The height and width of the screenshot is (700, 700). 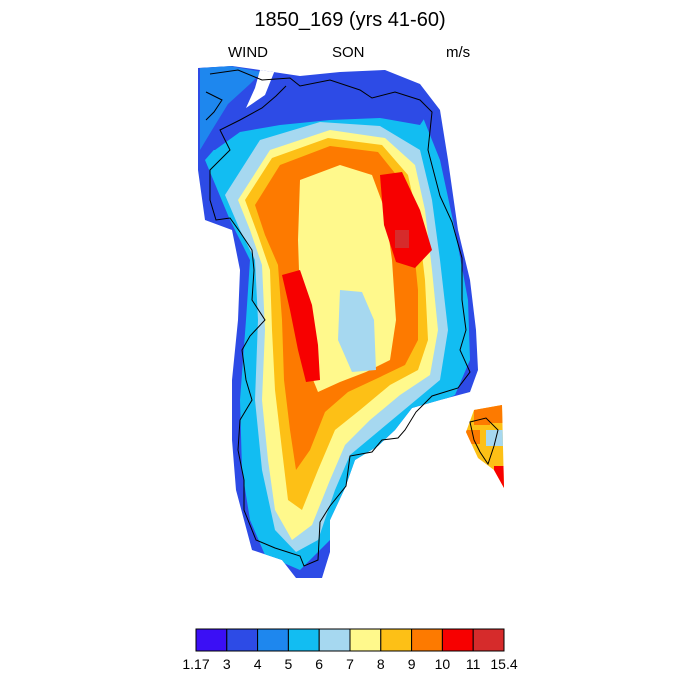 What do you see at coordinates (473, 664) in the screenshot?
I see `colorbar-tick-label: 11` at bounding box center [473, 664].